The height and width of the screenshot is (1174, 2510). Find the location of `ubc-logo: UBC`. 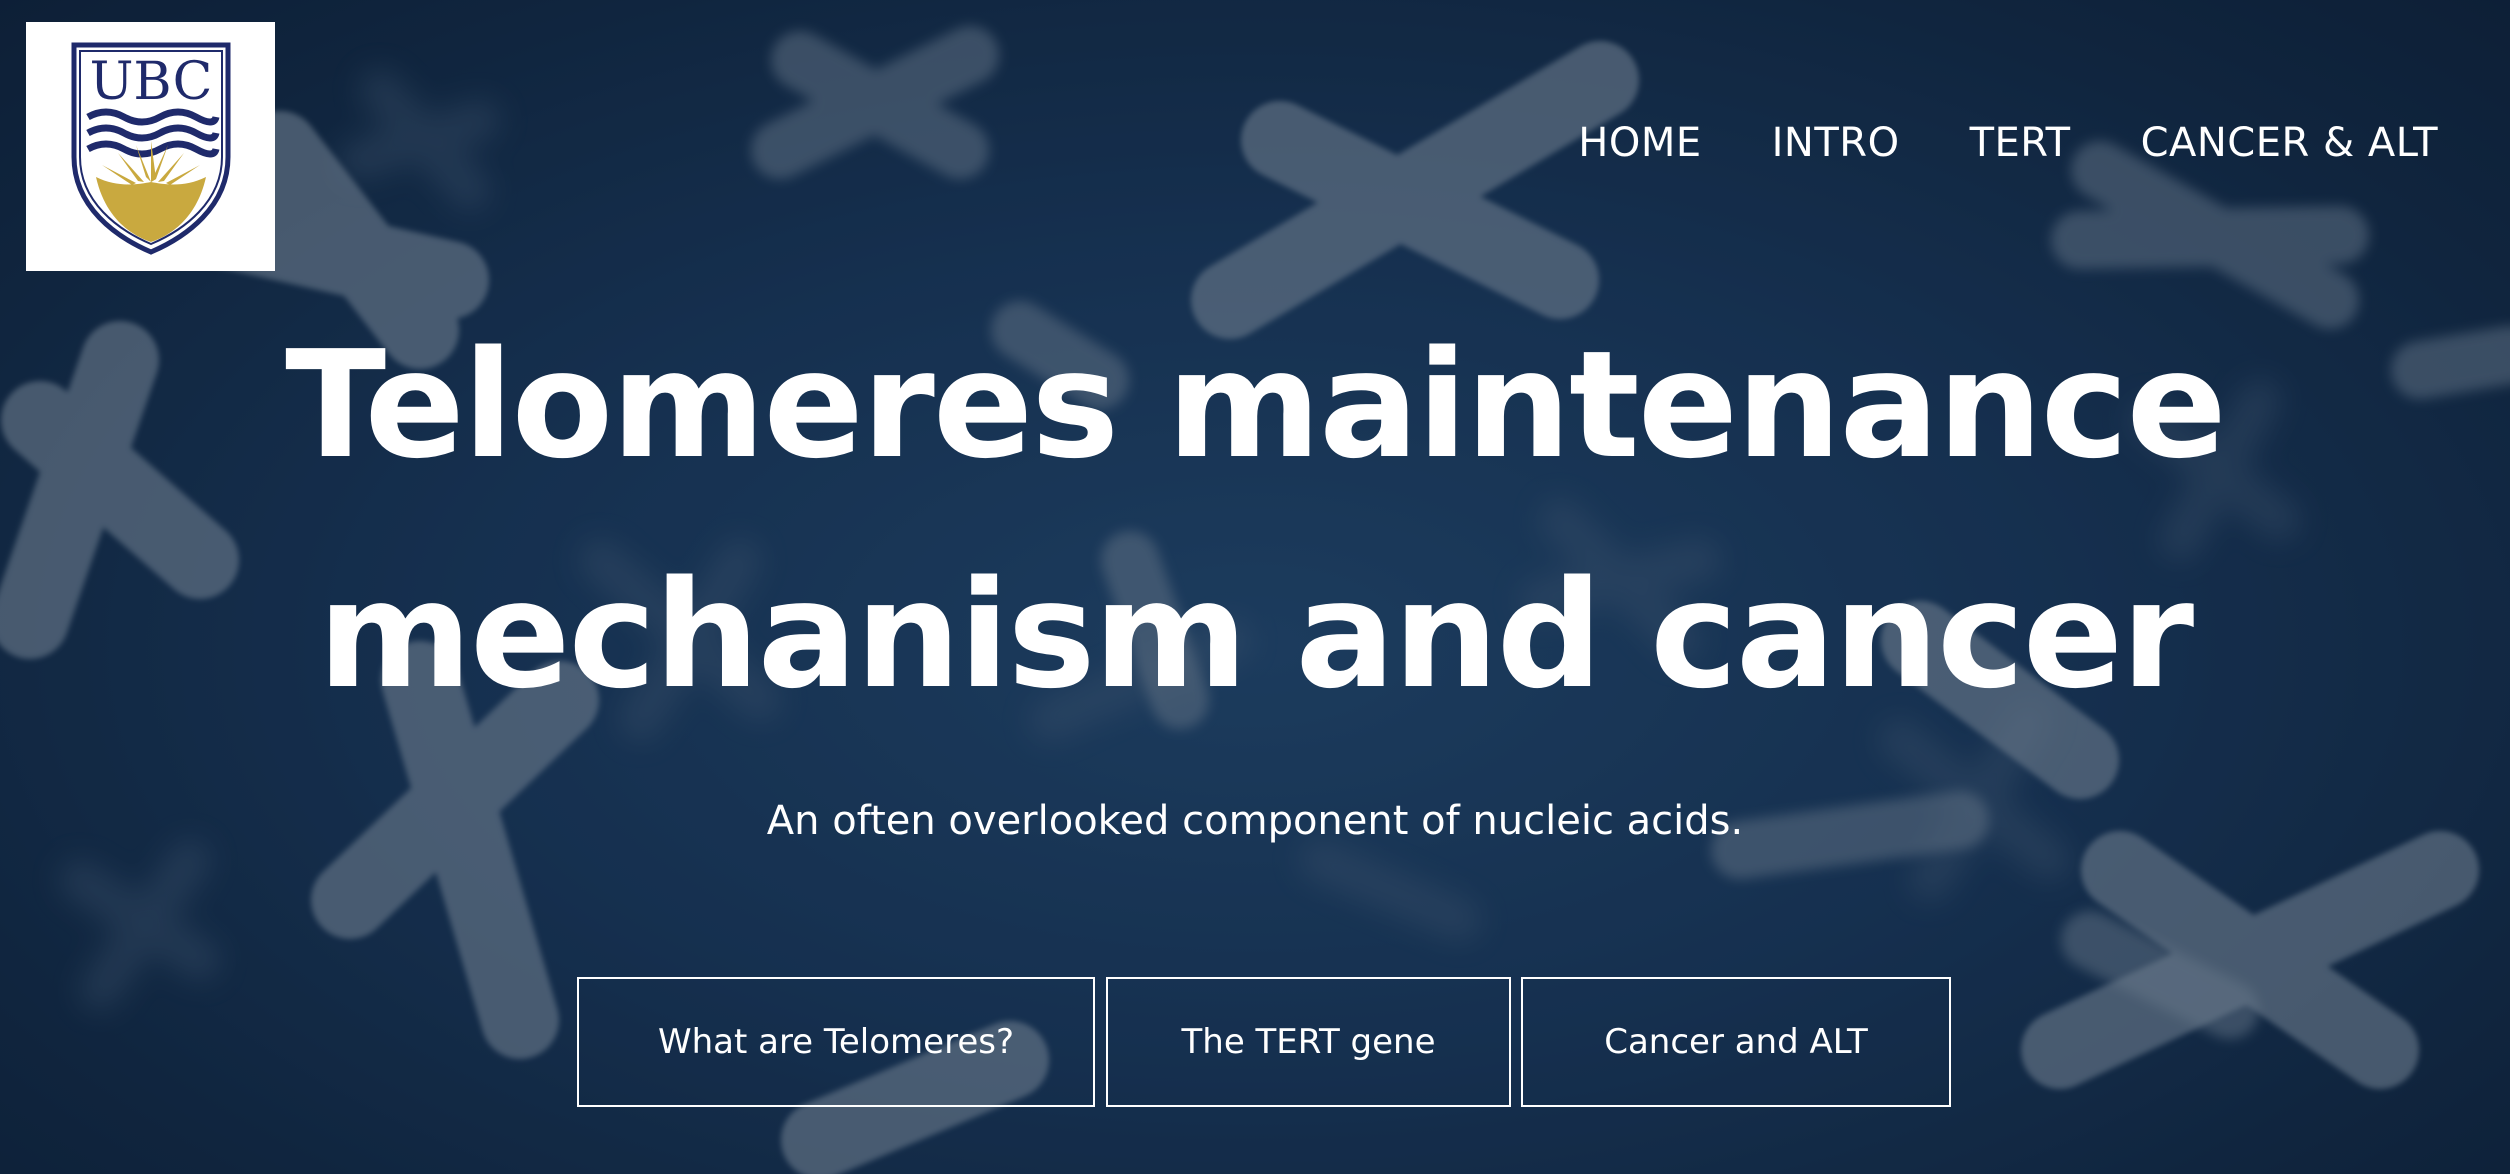

ubc-logo: UBC is located at coordinates (150, 146).